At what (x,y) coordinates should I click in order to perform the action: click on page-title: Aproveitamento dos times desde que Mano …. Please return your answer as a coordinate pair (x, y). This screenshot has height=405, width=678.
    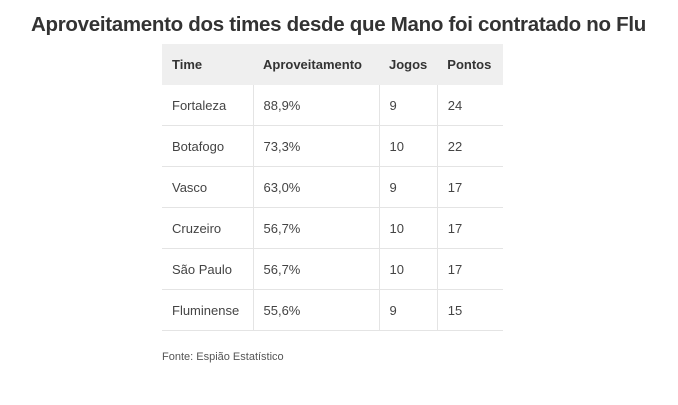
    Looking at the image, I should click on (338, 24).